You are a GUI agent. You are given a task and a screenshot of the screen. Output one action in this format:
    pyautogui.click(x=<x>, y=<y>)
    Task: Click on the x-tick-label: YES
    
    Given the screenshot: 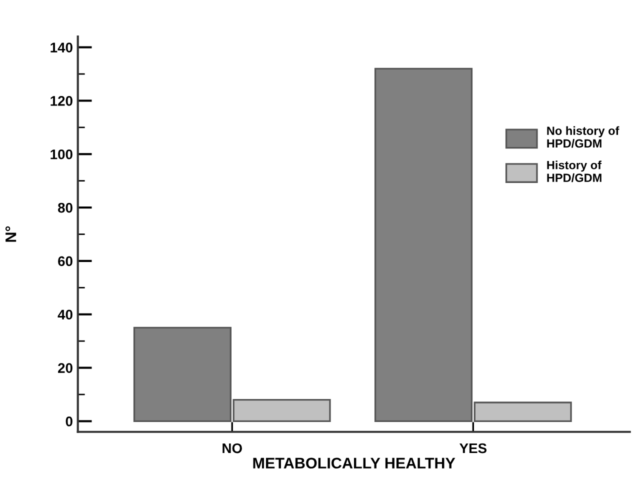 What is the action you would take?
    pyautogui.click(x=473, y=448)
    